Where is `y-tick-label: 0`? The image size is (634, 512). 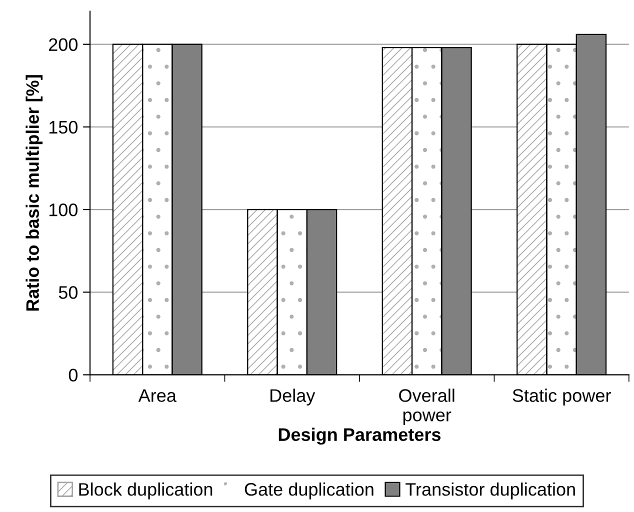 y-tick-label: 0 is located at coordinates (73, 375).